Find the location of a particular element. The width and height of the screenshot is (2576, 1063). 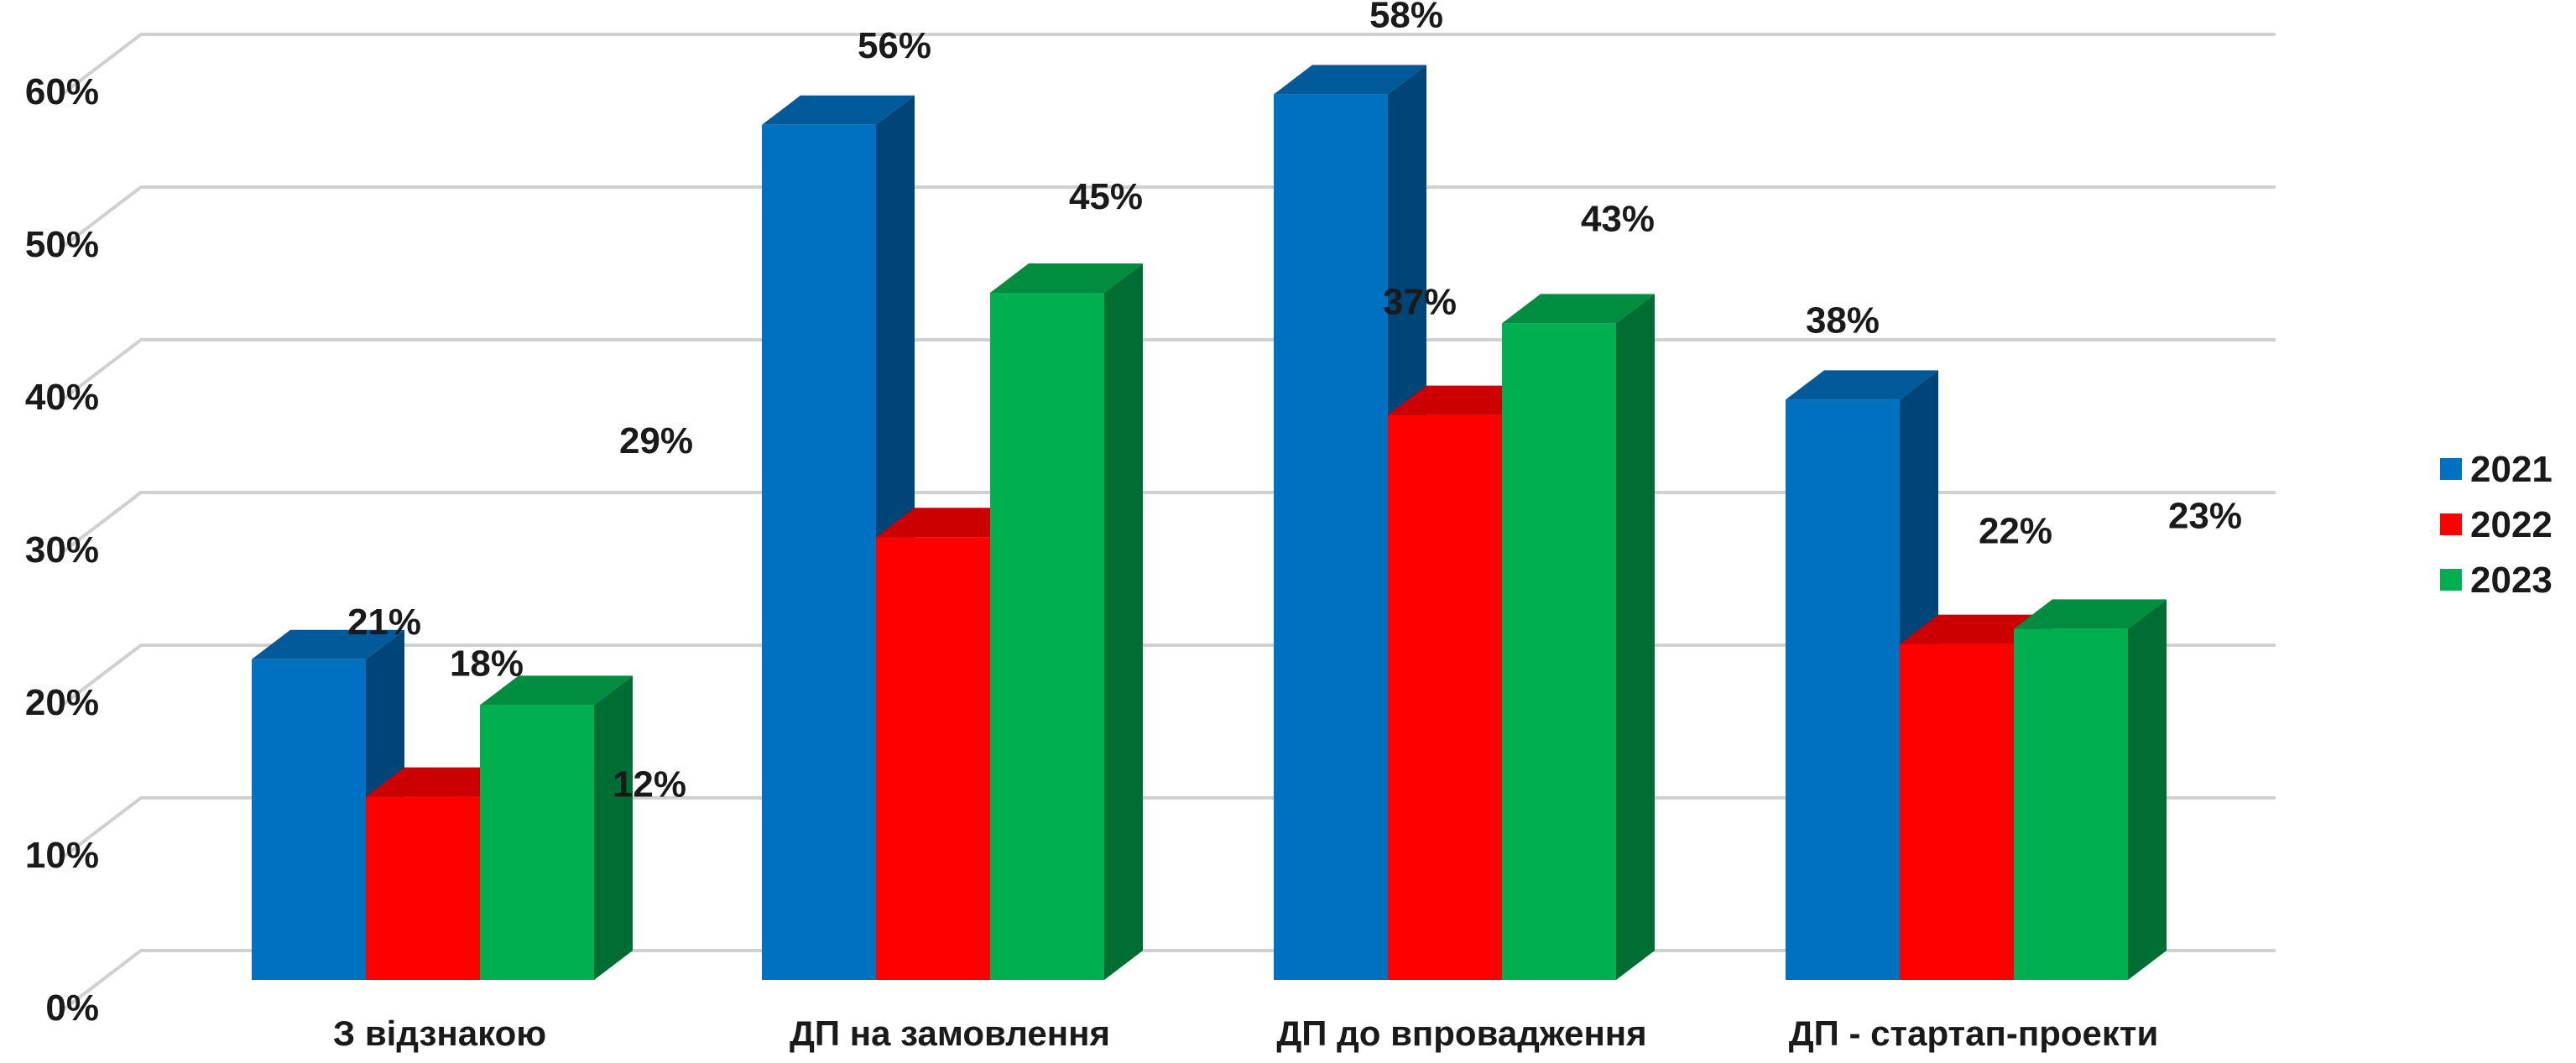

legend-label: 2023 is located at coordinates (2511, 581).